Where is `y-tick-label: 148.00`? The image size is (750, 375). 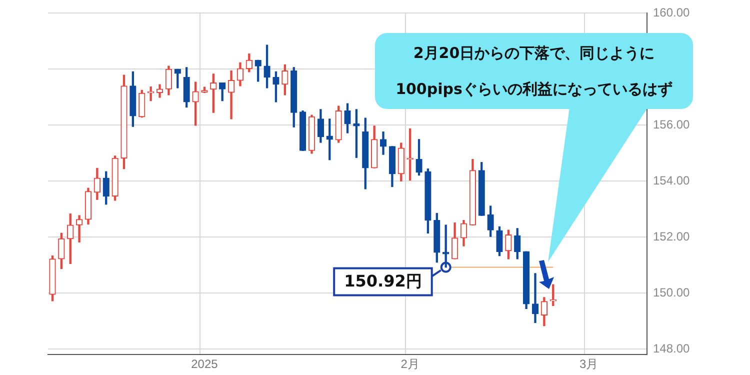 y-tick-label: 148.00 is located at coordinates (671, 348).